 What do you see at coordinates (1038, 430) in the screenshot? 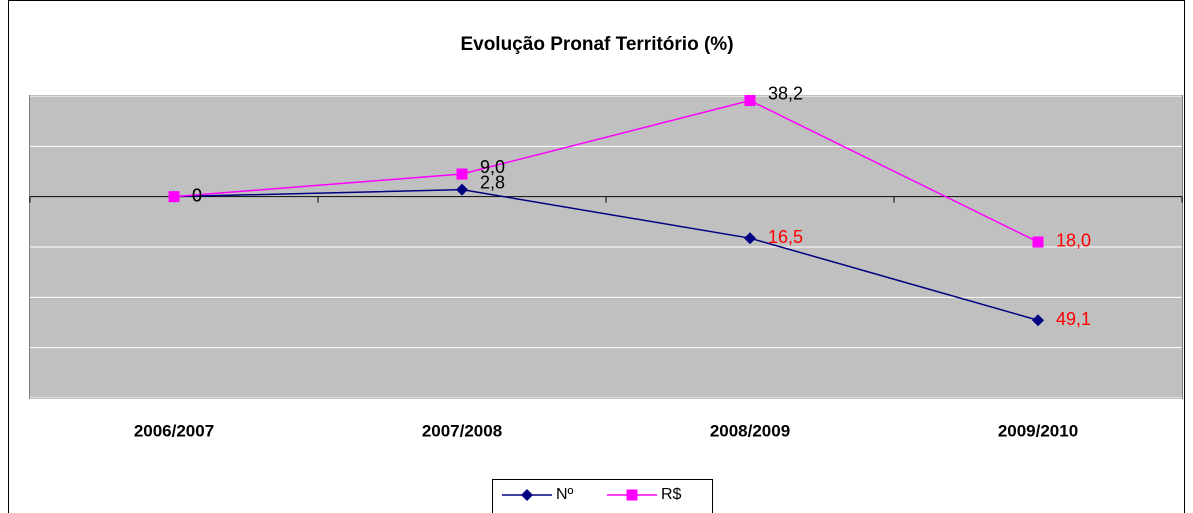
I see `x-tick-label: 2009/2010` at bounding box center [1038, 430].